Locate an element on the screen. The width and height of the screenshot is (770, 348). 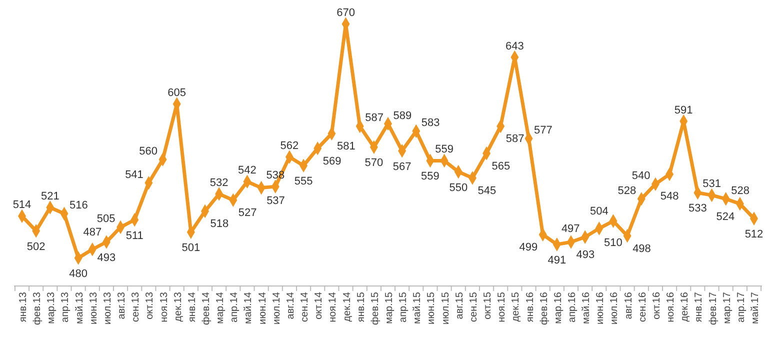
data-label: 480 is located at coordinates (78, 274).